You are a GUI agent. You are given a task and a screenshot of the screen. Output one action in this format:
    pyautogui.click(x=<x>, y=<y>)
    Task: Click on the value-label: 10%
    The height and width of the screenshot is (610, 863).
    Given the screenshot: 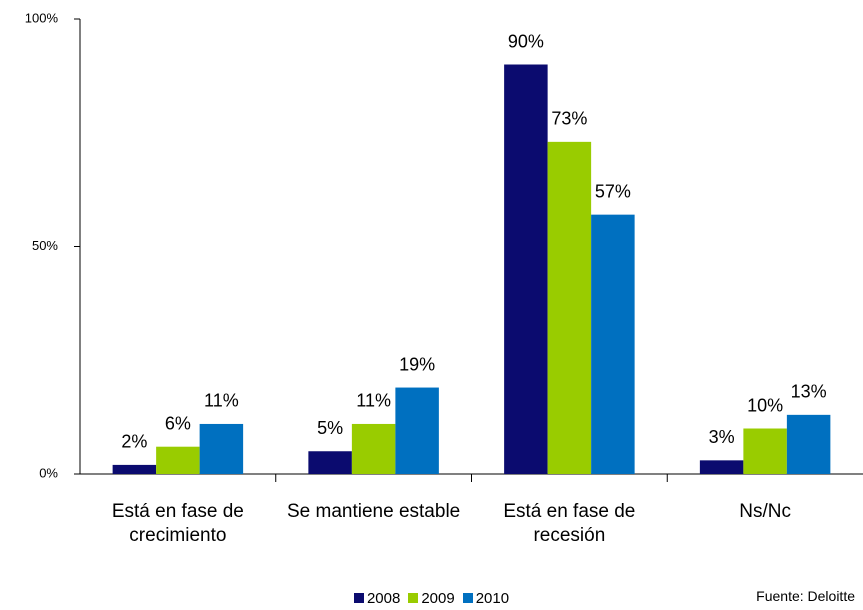 What is the action you would take?
    pyautogui.click(x=765, y=405)
    